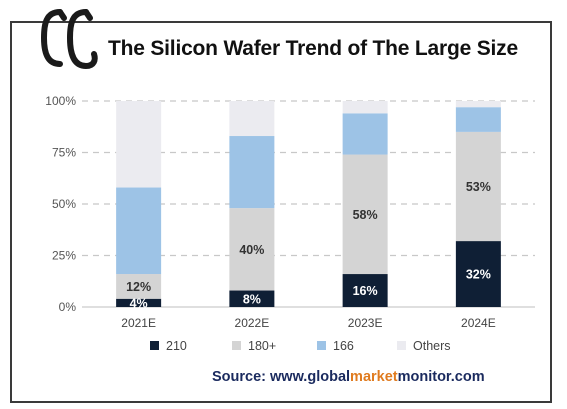 This screenshot has width=567, height=409. I want to click on source-suffix: .com, so click(467, 377).